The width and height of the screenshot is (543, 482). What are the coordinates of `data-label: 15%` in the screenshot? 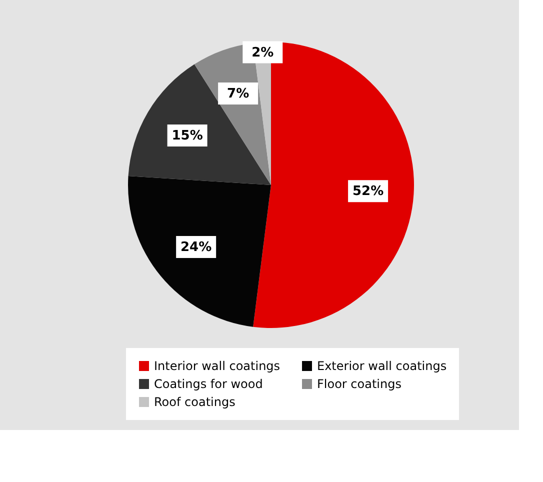 It's located at (187, 136).